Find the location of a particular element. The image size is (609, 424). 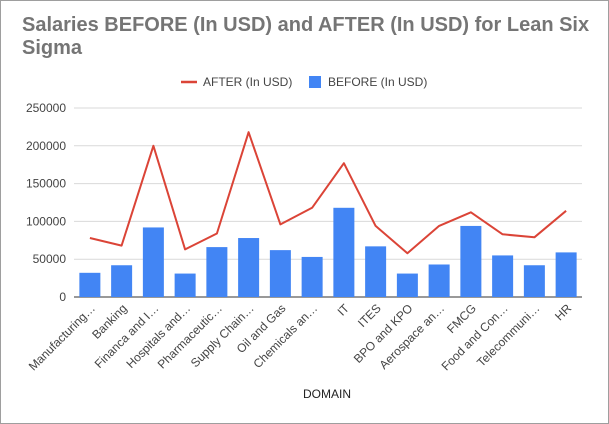

y-tick-label: 200000 is located at coordinates (46, 146).